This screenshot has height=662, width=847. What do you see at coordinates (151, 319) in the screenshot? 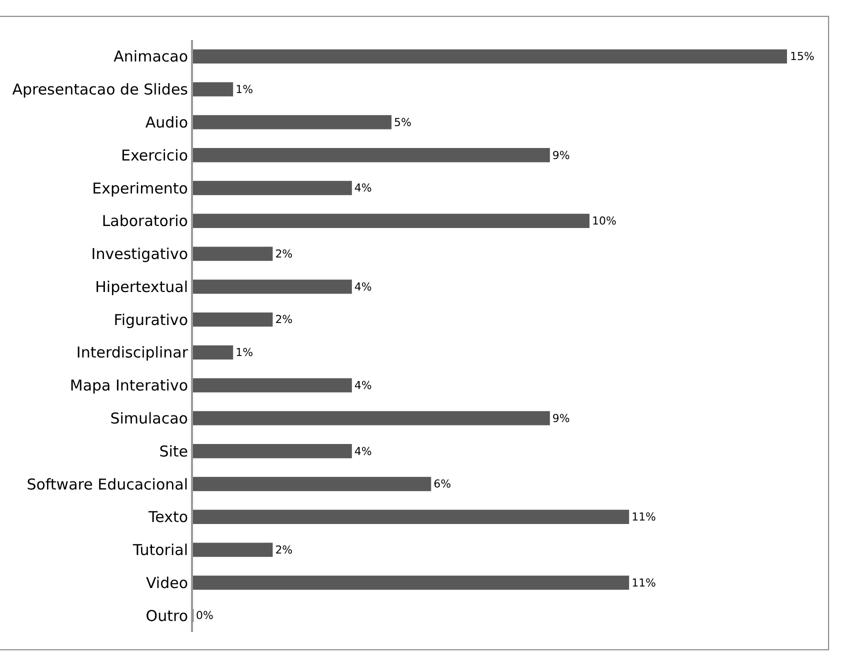
I see `y-tick-label: Figurativo` at bounding box center [151, 319].